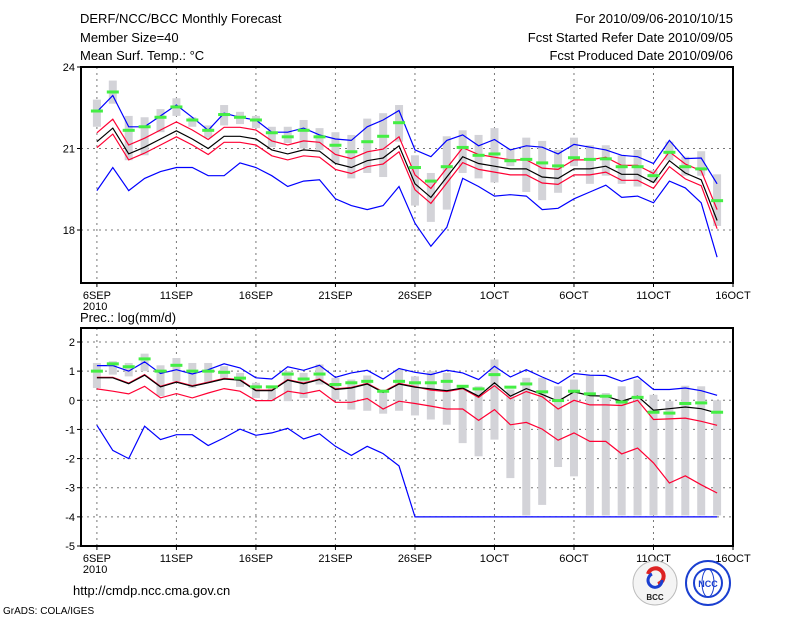 The width and height of the screenshot is (800, 618). I want to click on x-tick-label: 16OCT, so click(733, 559).